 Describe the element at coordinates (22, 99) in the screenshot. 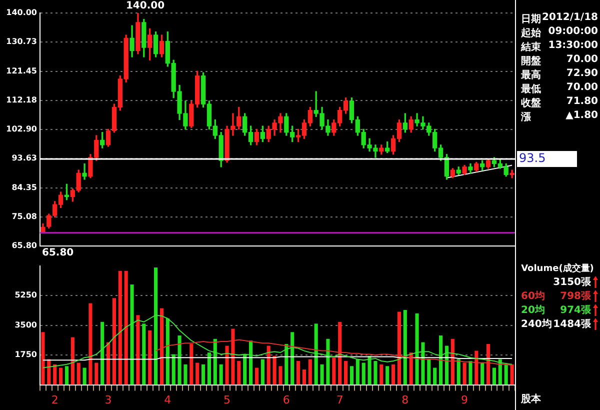

I see `y-tick-label: 112.18` at that location.